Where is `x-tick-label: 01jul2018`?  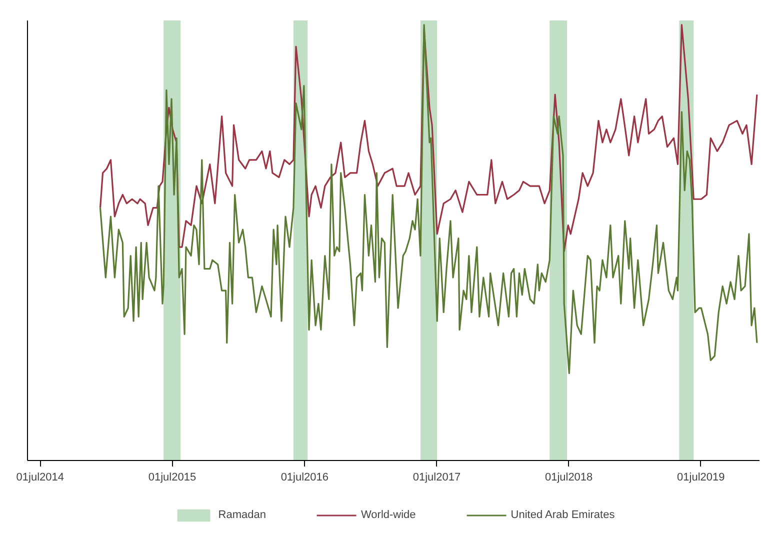 x-tick-label: 01jul2018 is located at coordinates (568, 478).